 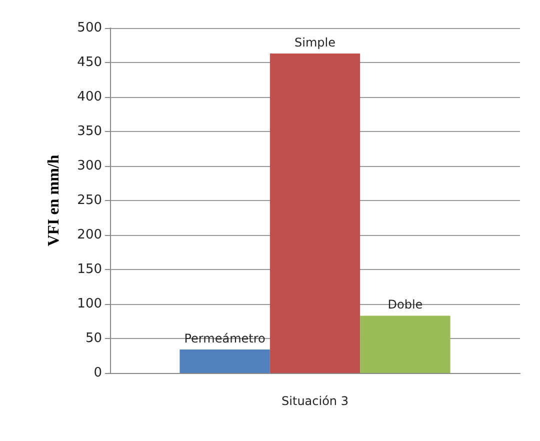 What do you see at coordinates (89, 235) in the screenshot?
I see `y-tick-label: 200` at bounding box center [89, 235].